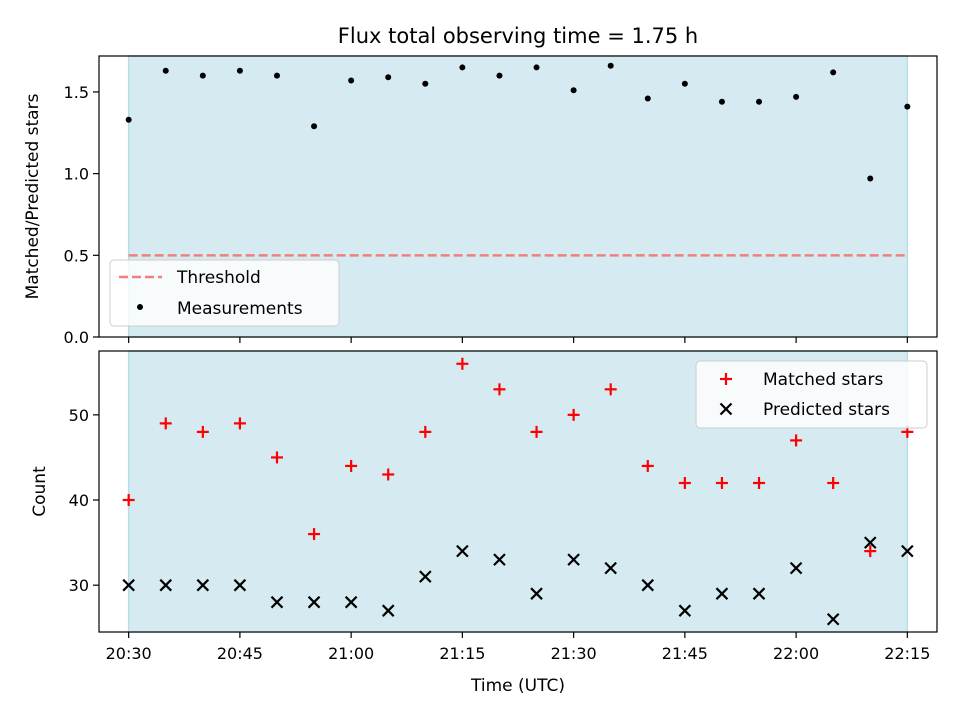 Image resolution: width=960 pixels, height=720 pixels. I want to click on y-tick-label: 0.5, so click(76, 255).